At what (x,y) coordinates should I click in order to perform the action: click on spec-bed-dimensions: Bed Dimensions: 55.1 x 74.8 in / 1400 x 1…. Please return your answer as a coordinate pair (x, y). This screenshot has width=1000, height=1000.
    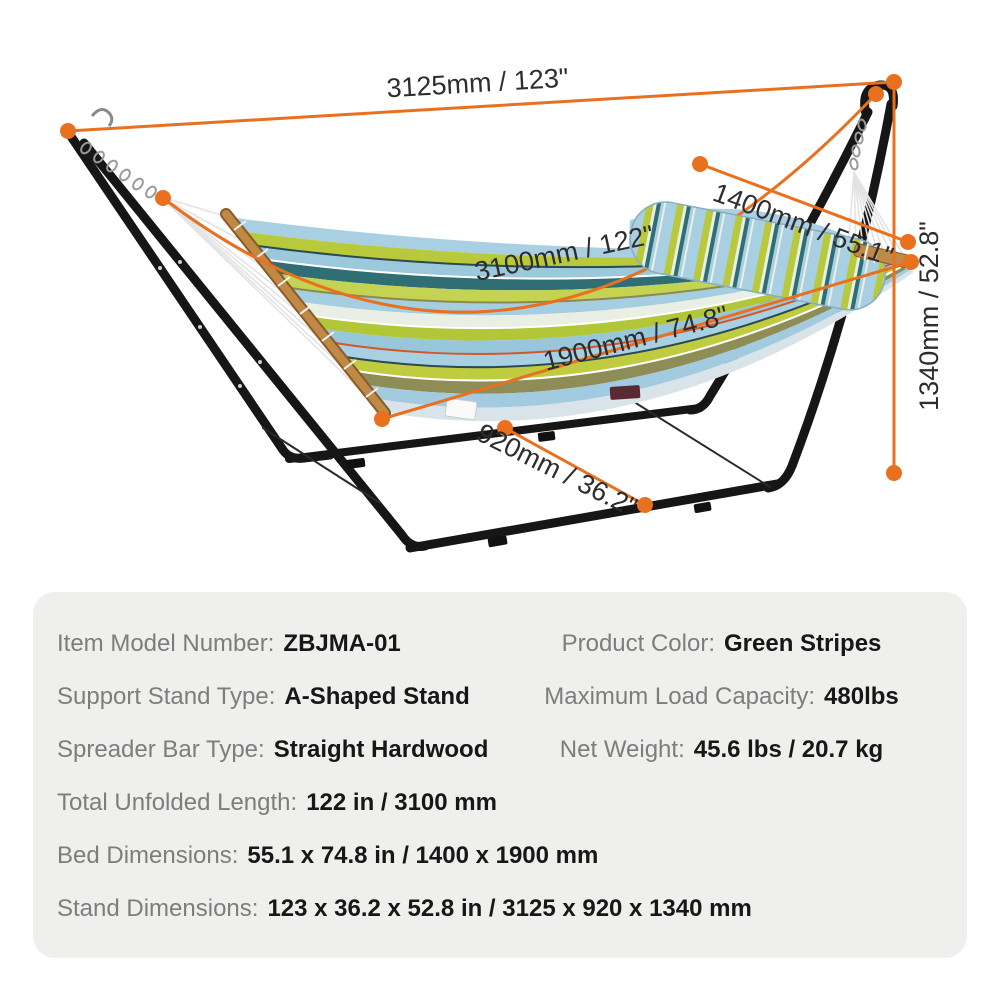
    Looking at the image, I should click on (328, 856).